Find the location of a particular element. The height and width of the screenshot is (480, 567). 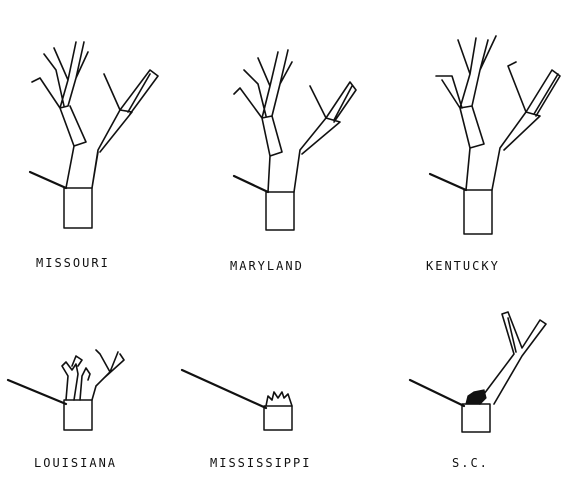

scaffold-louisiana is located at coordinates (93, 375).